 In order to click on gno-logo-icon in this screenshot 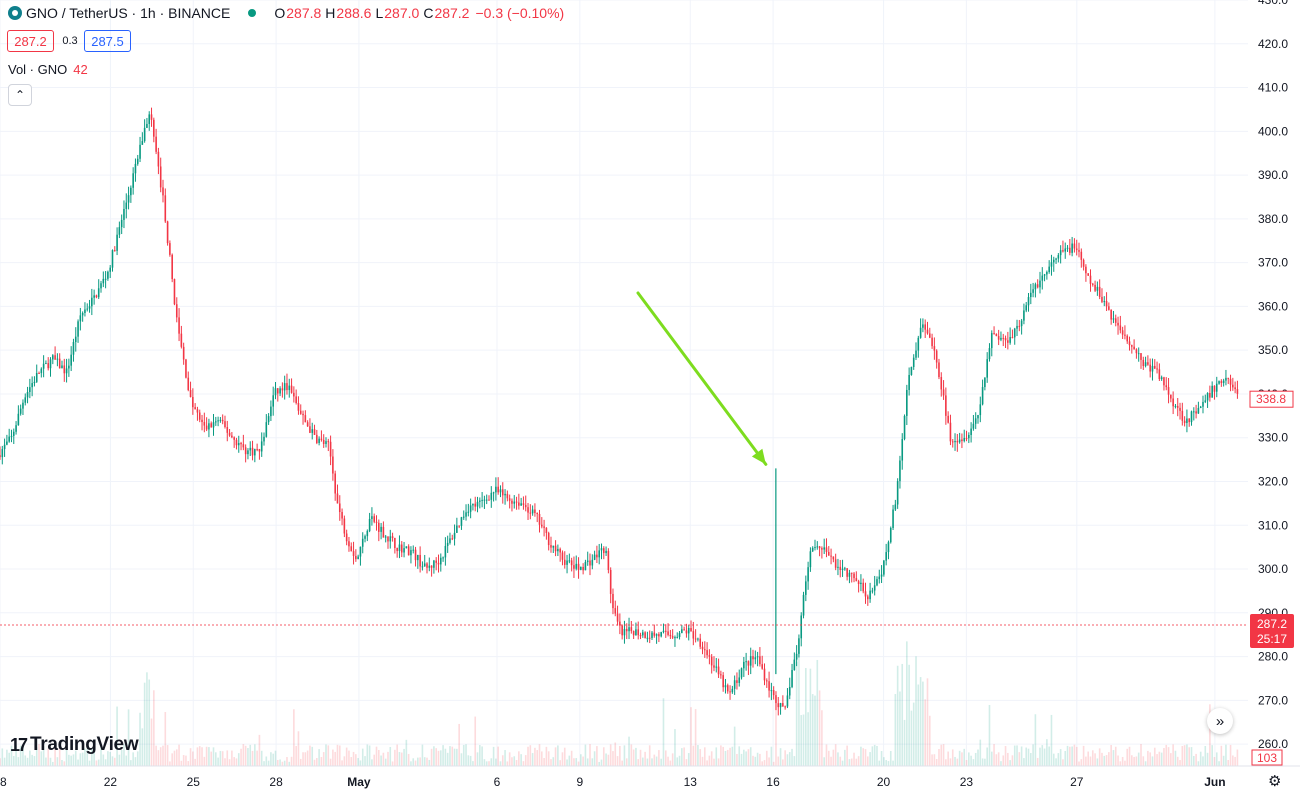, I will do `click(15, 13)`.